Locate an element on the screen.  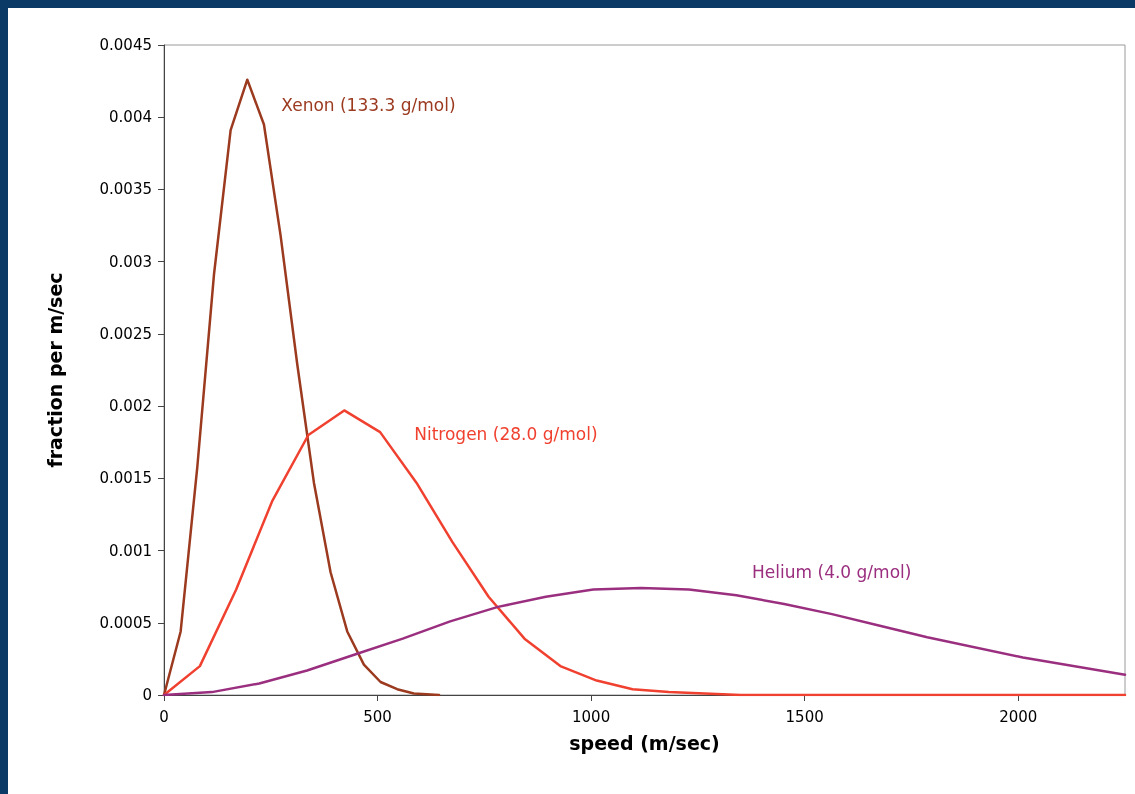
y-tick-label: 0.003 is located at coordinates (130, 261).